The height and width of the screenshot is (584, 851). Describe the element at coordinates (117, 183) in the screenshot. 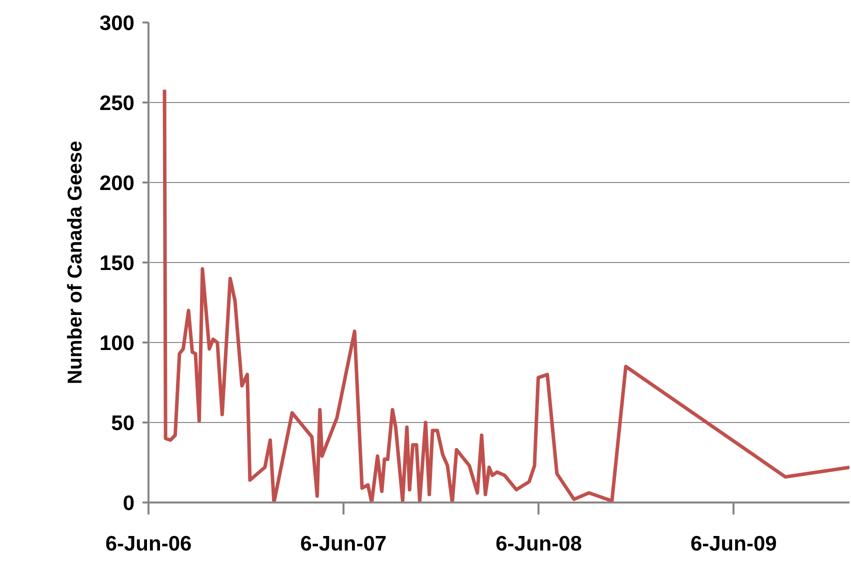

I see `y-tick-label: 200` at that location.